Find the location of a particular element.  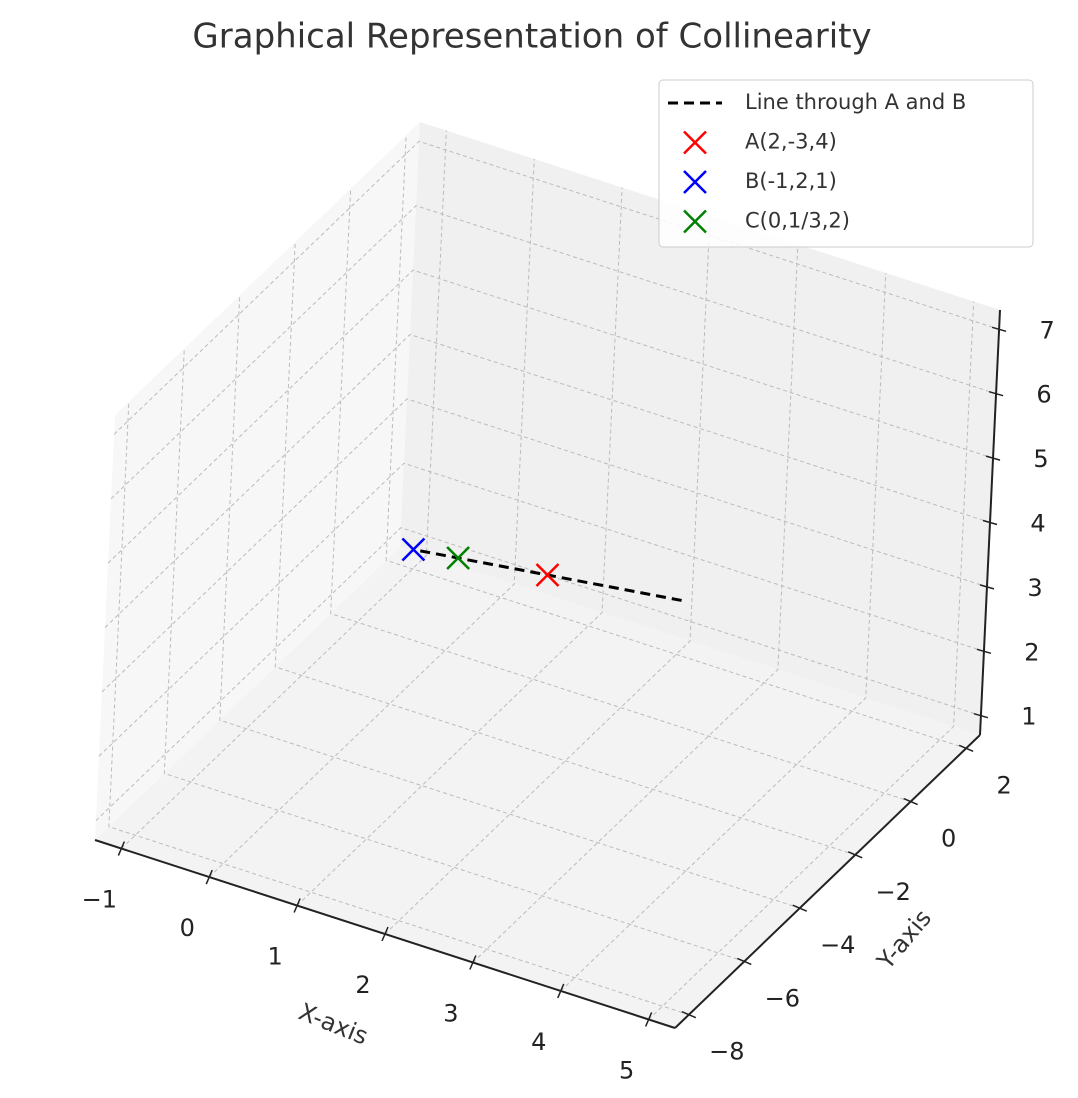

x-tick-label: 2 is located at coordinates (362, 985).